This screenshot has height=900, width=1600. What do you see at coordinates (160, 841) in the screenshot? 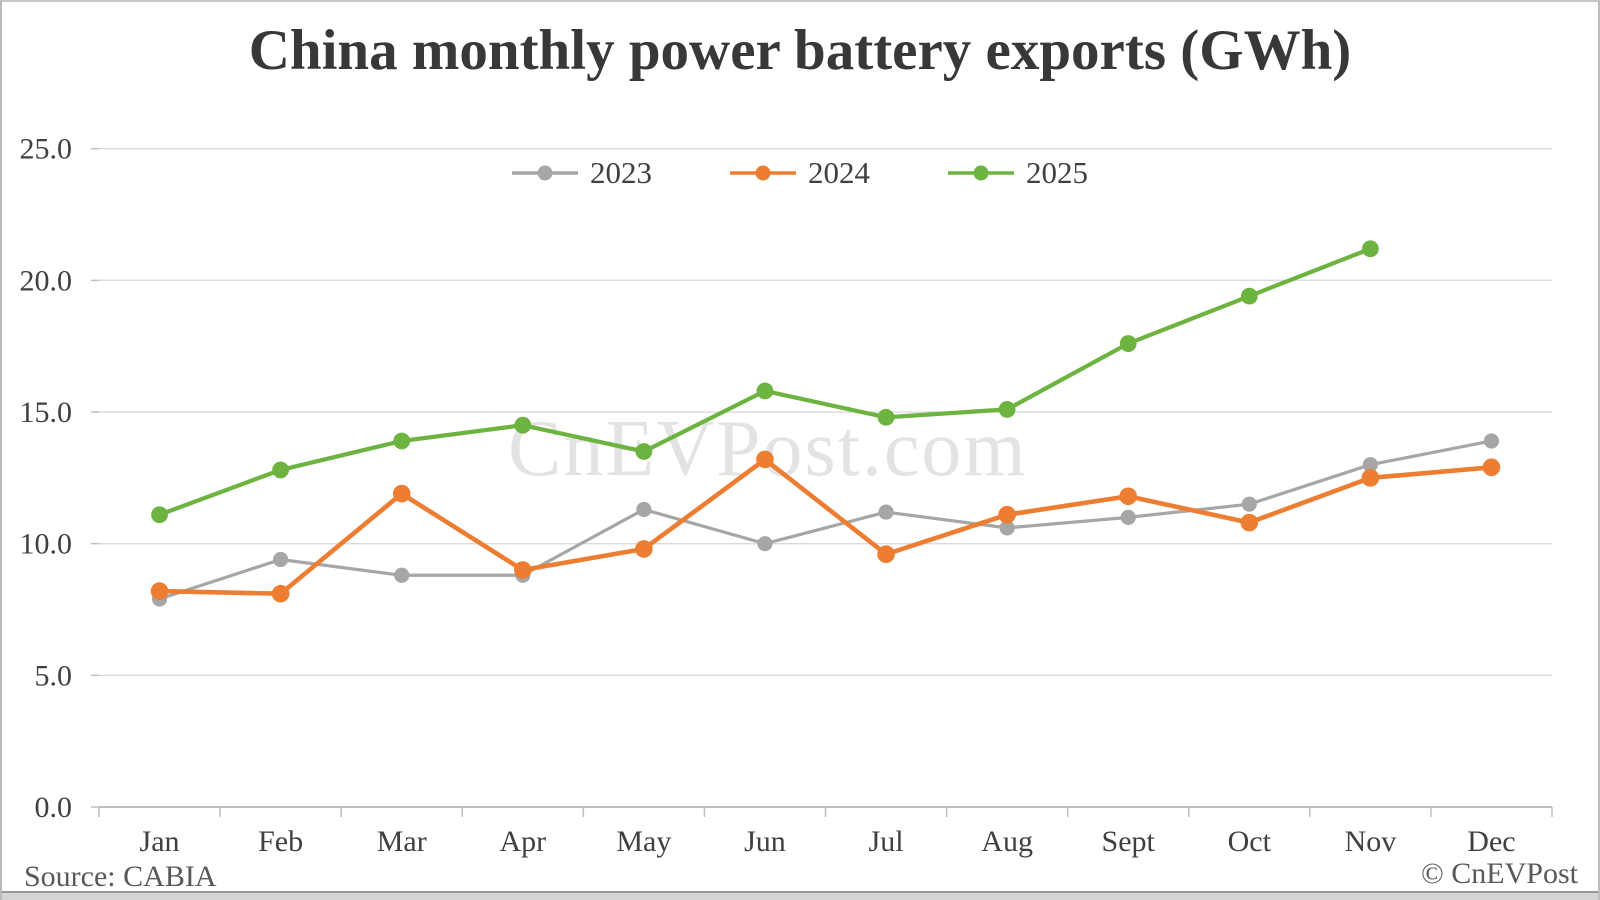
I see `x-axis-label: Jan` at bounding box center [160, 841].